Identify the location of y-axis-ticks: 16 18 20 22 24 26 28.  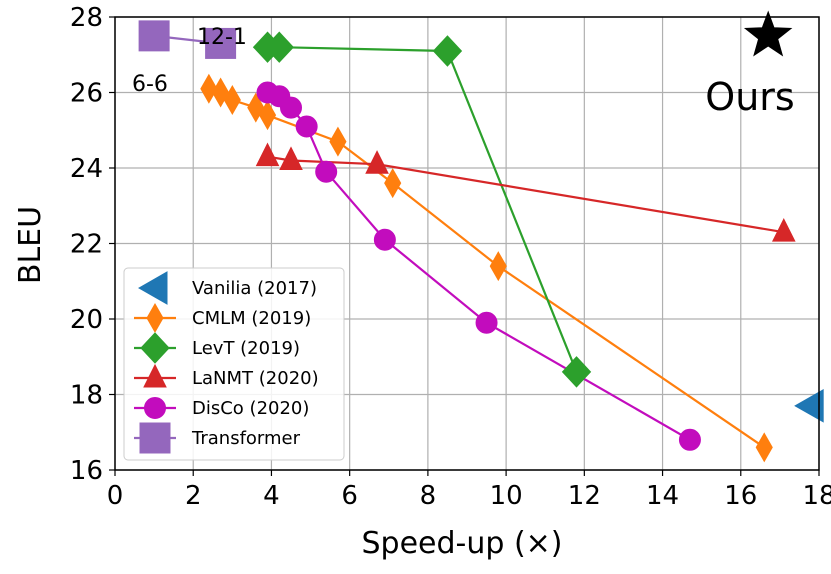
(92, 244).